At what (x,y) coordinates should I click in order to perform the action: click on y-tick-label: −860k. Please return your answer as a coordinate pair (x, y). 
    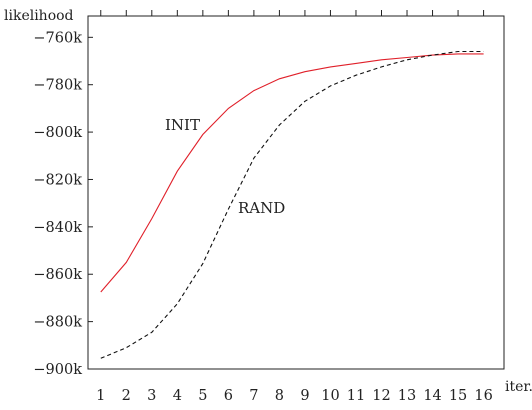
    Looking at the image, I should click on (57, 275).